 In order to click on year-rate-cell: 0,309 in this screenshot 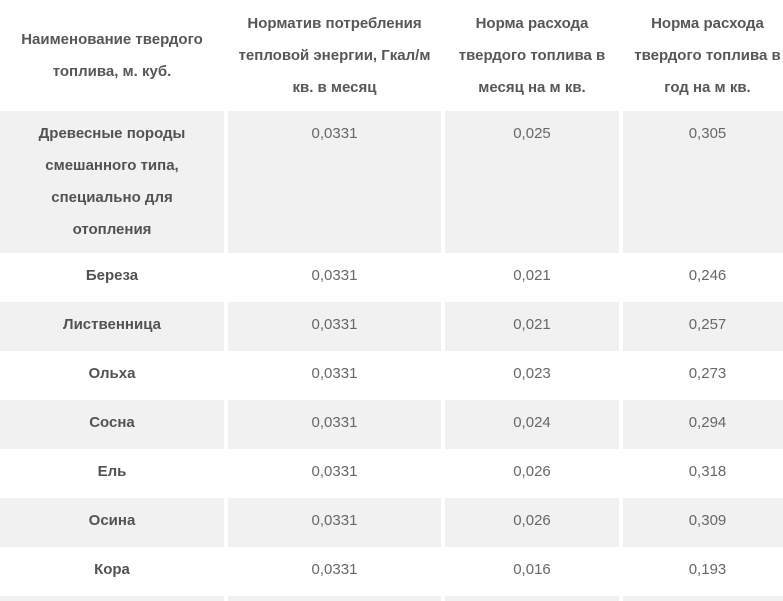, I will do `click(703, 522)`.